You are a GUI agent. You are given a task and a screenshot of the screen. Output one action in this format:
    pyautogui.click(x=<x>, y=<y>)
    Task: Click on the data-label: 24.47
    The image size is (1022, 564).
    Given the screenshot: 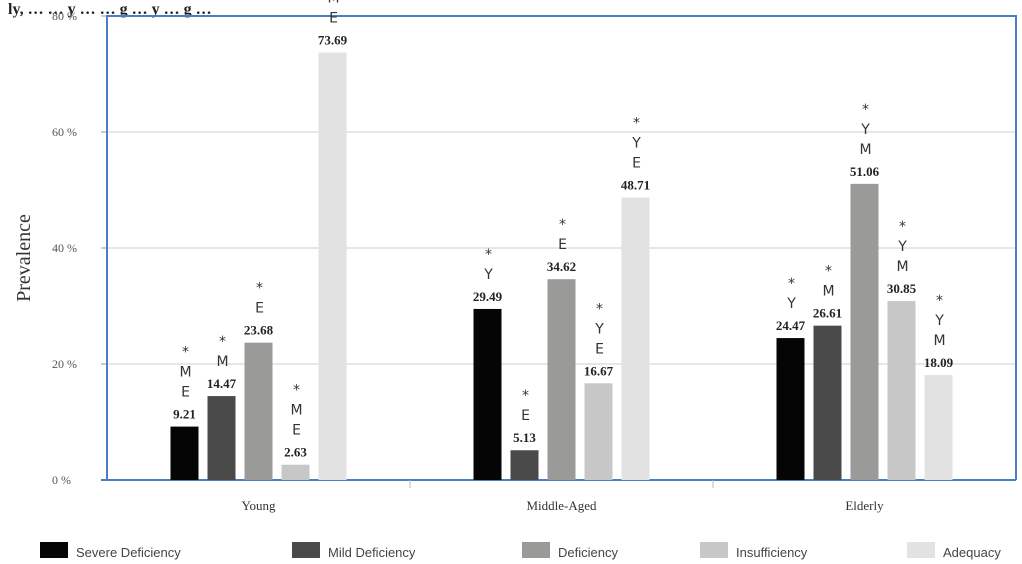 What is the action you would take?
    pyautogui.click(x=791, y=325)
    